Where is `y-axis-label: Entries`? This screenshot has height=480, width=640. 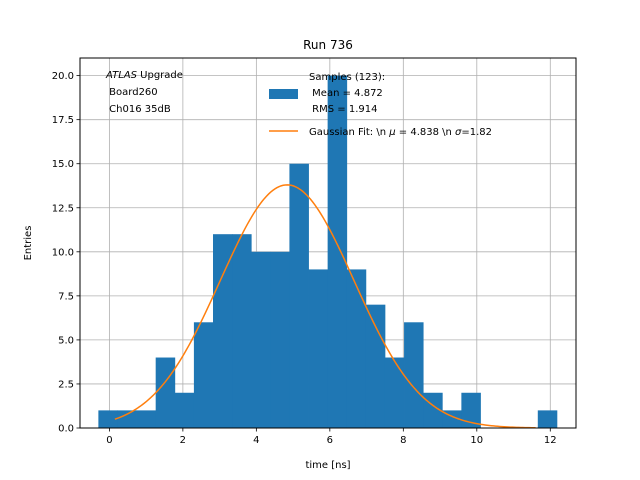
y-axis-label: Entries is located at coordinates (28, 243).